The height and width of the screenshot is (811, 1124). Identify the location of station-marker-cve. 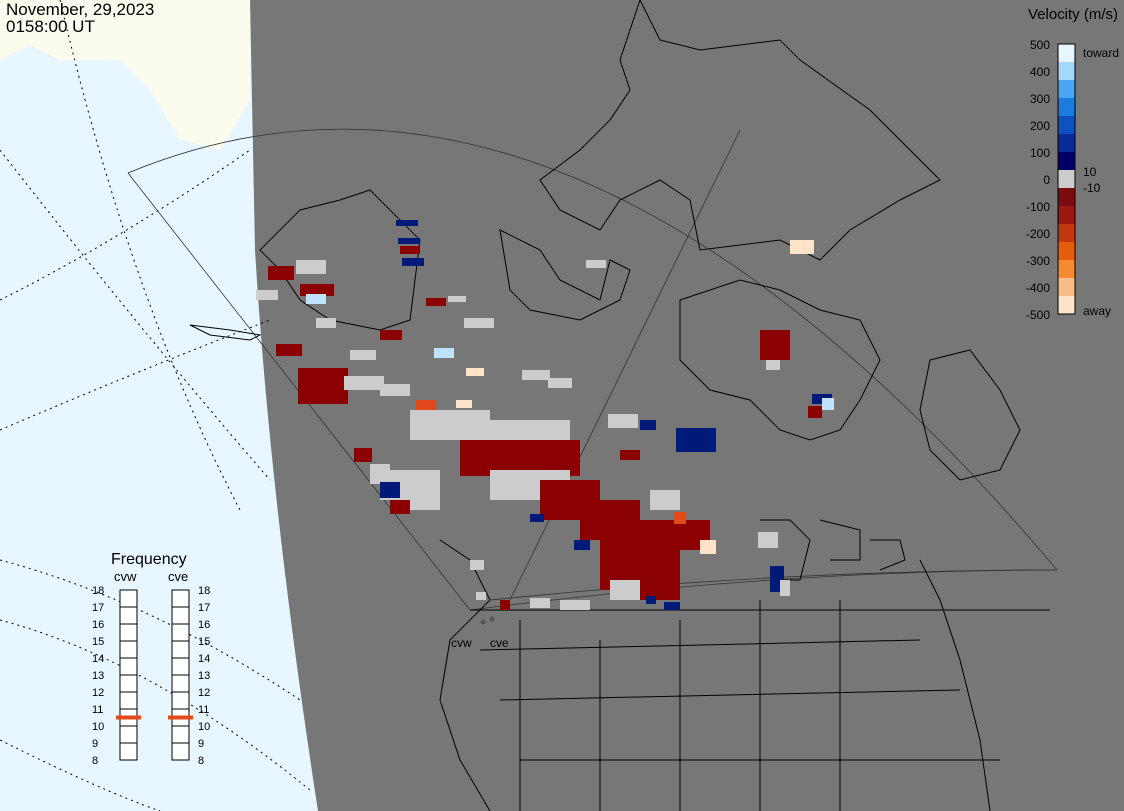
(492, 619).